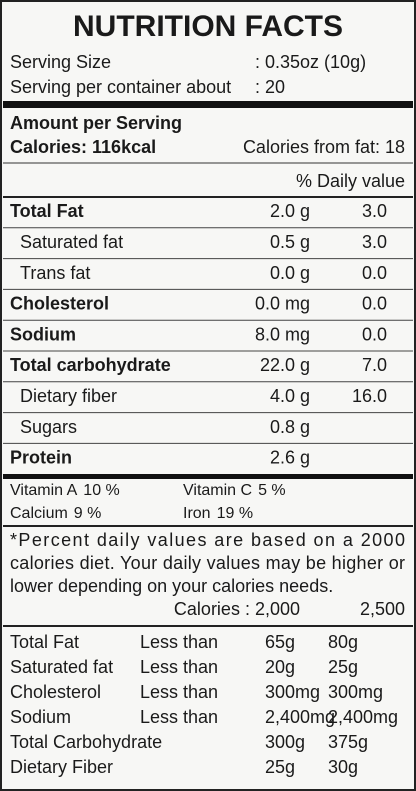 The height and width of the screenshot is (791, 416). I want to click on vitamin: Vitamin A 10 %, so click(65, 490).